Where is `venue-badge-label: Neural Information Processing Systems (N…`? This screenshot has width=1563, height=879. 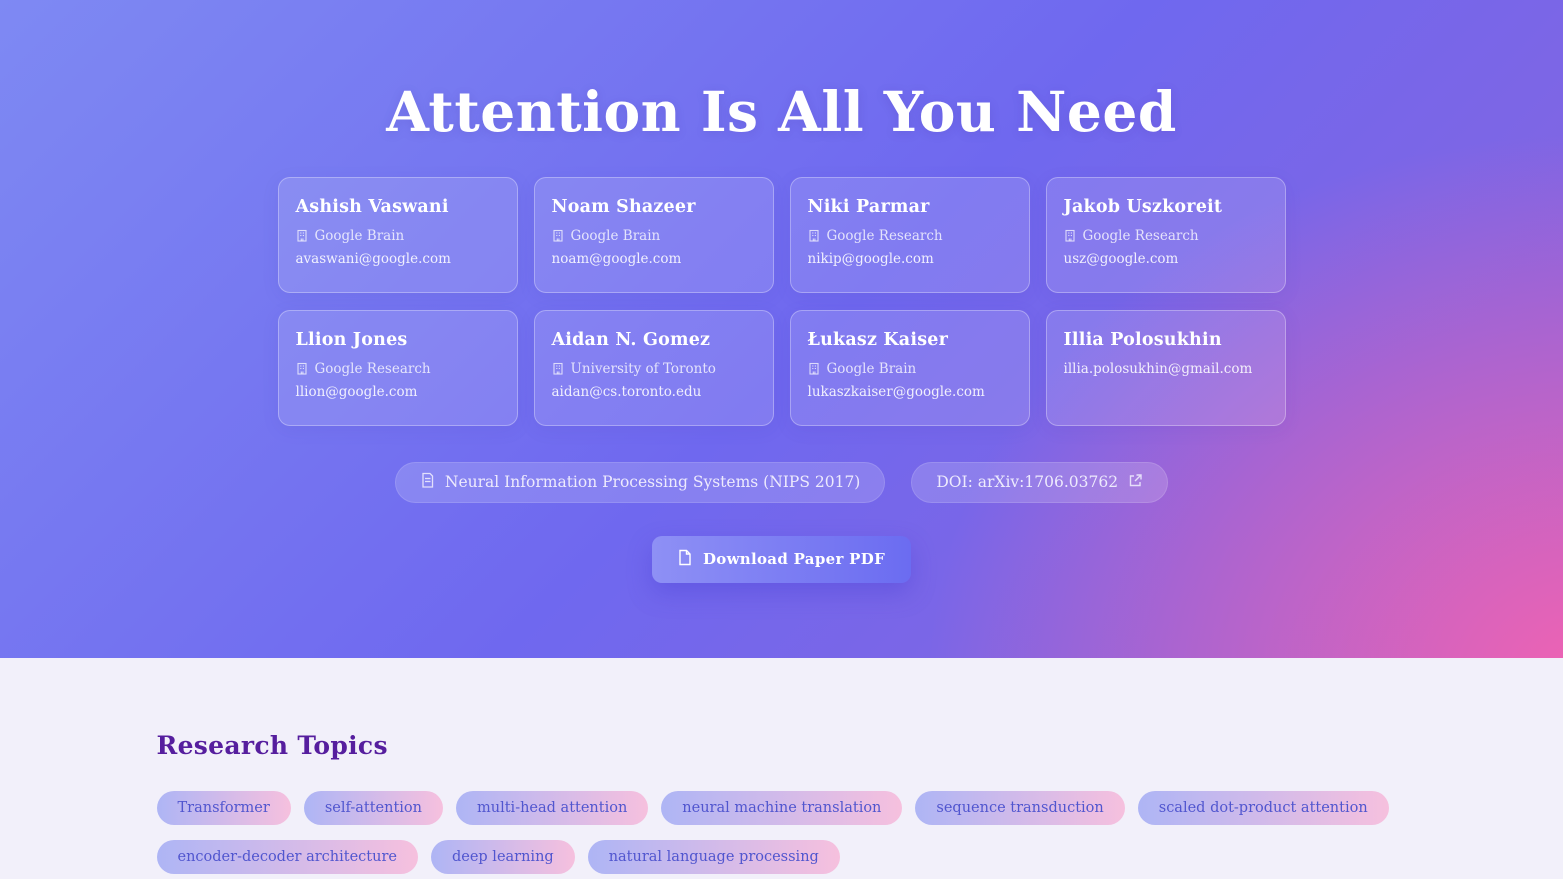 venue-badge-label: Neural Information Processing Systems (N… is located at coordinates (652, 482).